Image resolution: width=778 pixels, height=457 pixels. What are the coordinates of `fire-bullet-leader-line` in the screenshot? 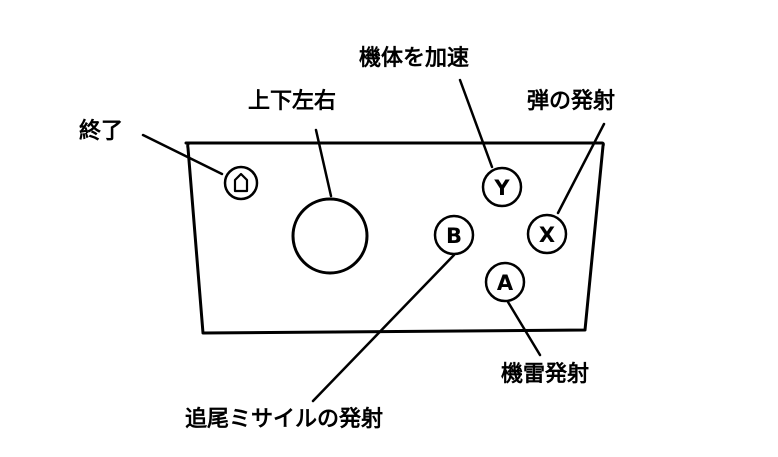 It's located at (581, 168).